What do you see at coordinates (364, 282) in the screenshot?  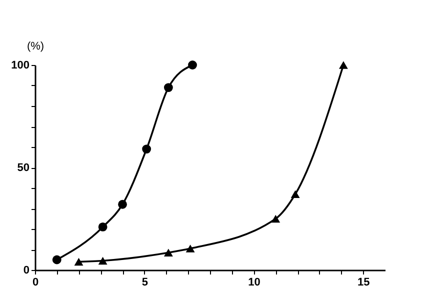 I see `x-tick-label: 15` at bounding box center [364, 282].